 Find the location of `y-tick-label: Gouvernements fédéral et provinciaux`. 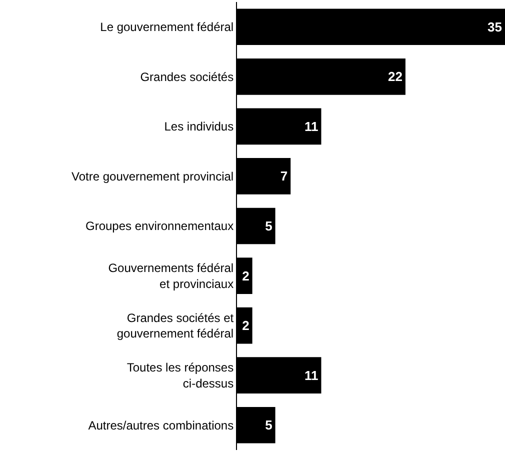

y-tick-label: Gouvernements fédéral et provinciaux is located at coordinates (171, 276).